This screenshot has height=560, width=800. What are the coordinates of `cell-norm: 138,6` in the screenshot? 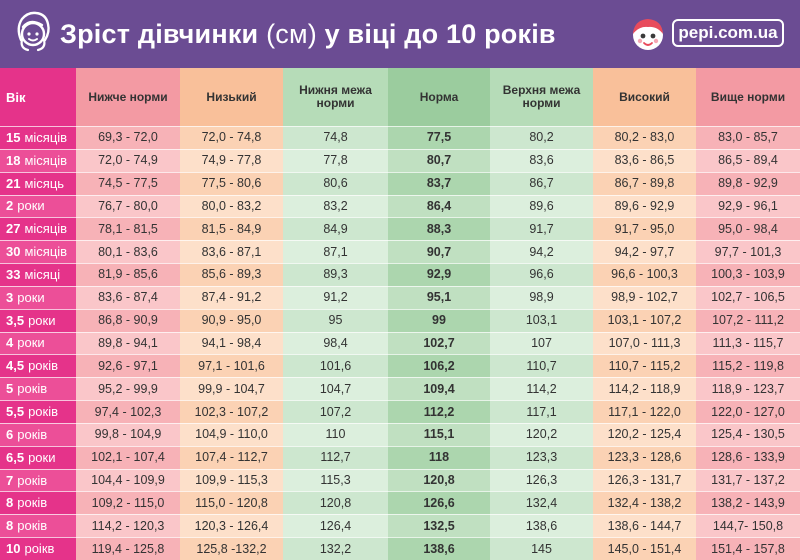 It's located at (439, 548).